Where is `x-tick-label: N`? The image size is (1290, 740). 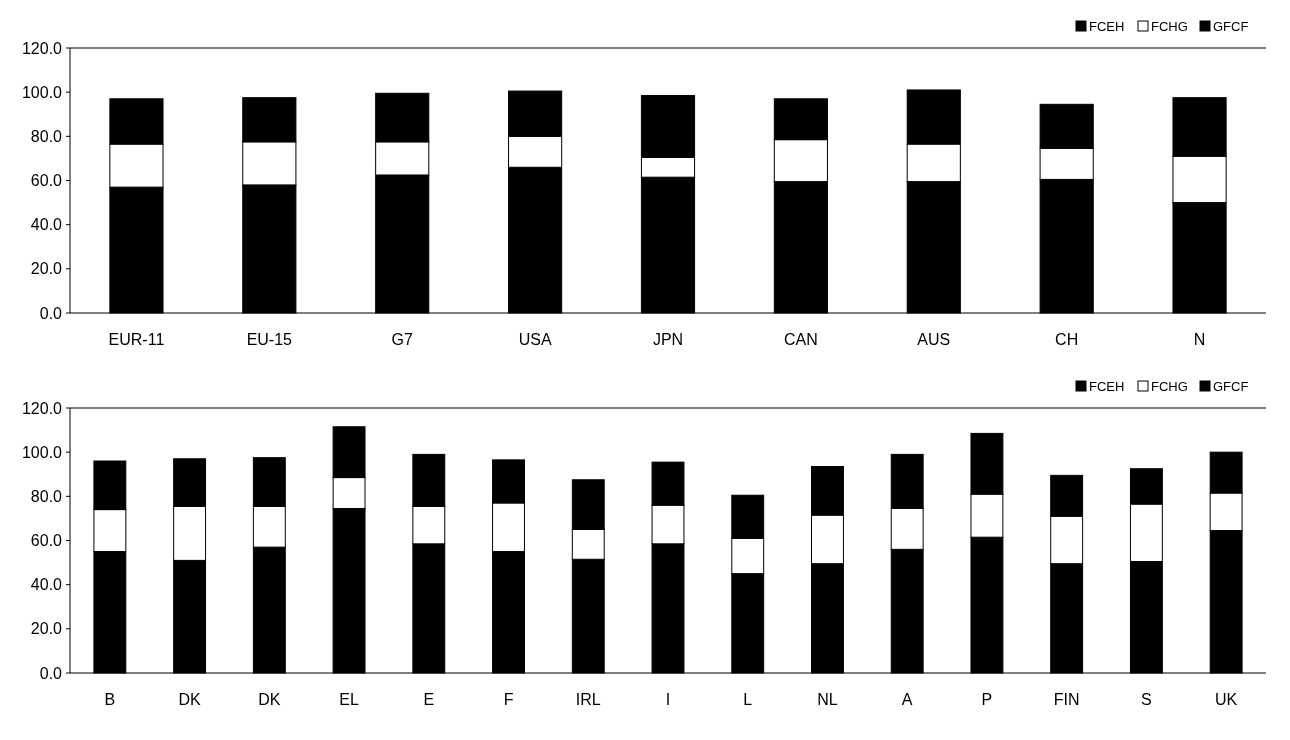 x-tick-label: N is located at coordinates (1199, 339).